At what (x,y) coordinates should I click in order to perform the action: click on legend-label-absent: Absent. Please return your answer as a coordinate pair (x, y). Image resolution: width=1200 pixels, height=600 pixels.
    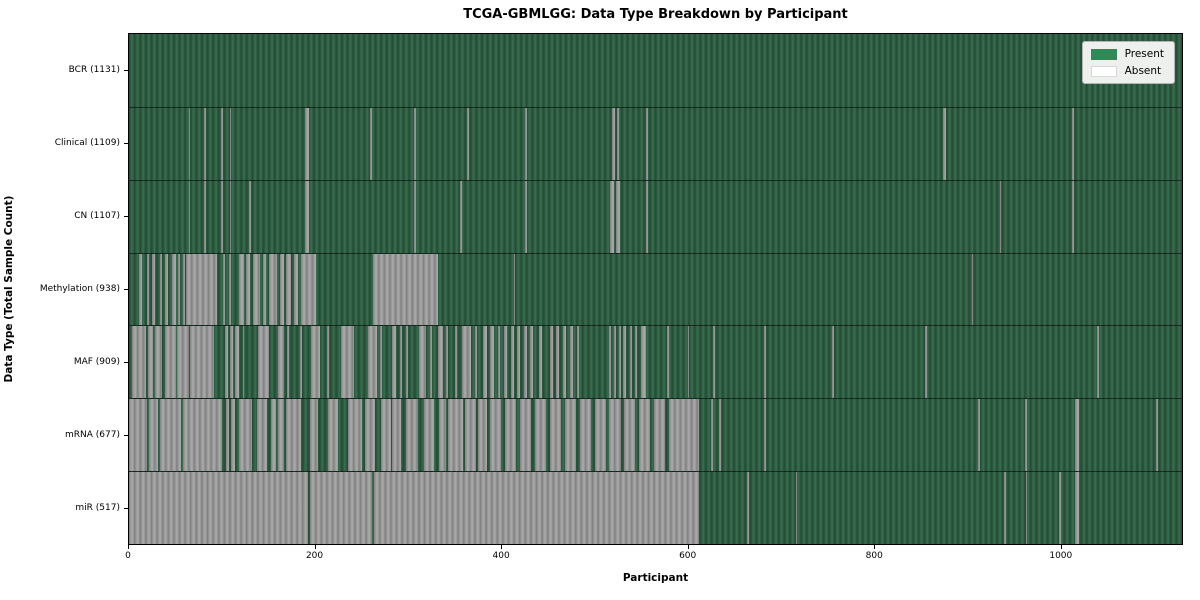
    Looking at the image, I should click on (1143, 71).